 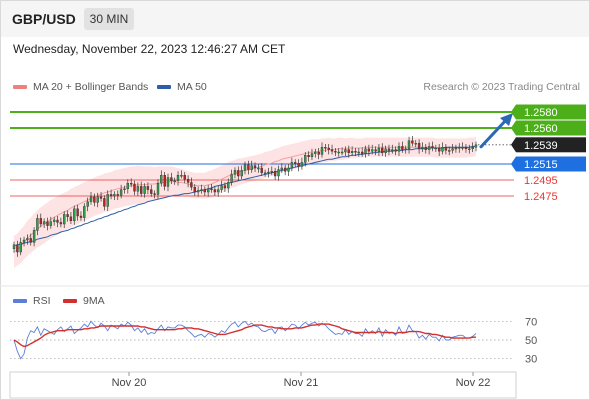 I want to click on forecast-arrow-shaft, so click(x=494, y=133).